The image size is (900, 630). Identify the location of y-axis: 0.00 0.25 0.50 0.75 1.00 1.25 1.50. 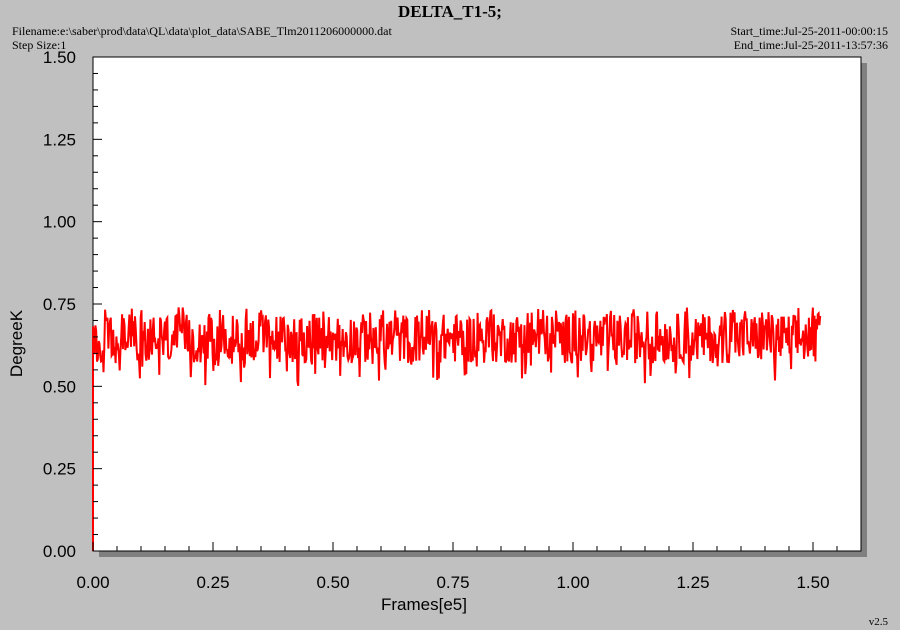
(72, 304).